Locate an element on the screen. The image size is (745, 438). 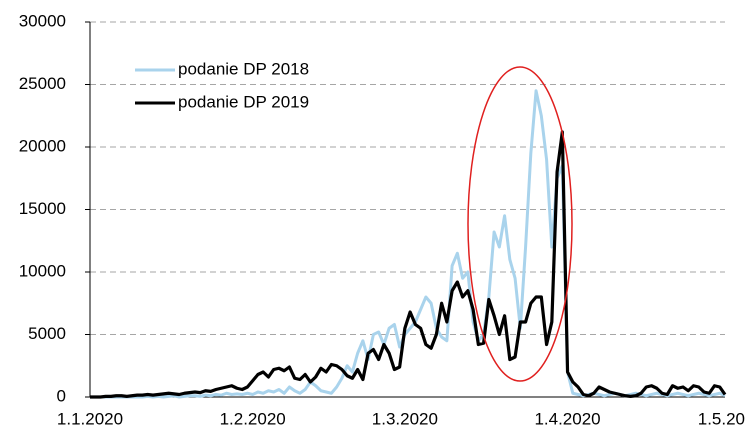
x-tick-label: 1.1.2020 is located at coordinates (90, 418).